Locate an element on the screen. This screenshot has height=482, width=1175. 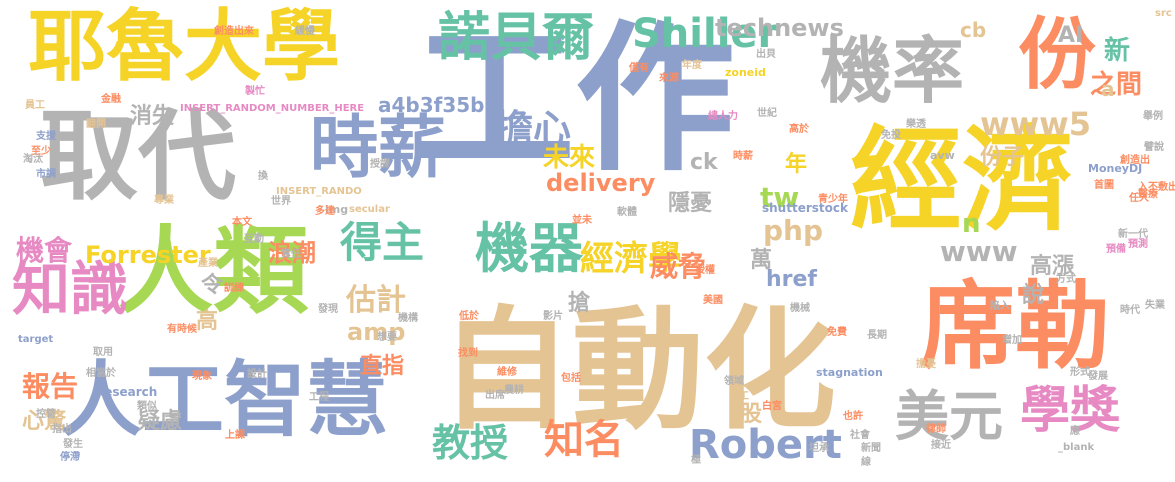
word-cloud-word: 知識 is located at coordinates (70, 289).